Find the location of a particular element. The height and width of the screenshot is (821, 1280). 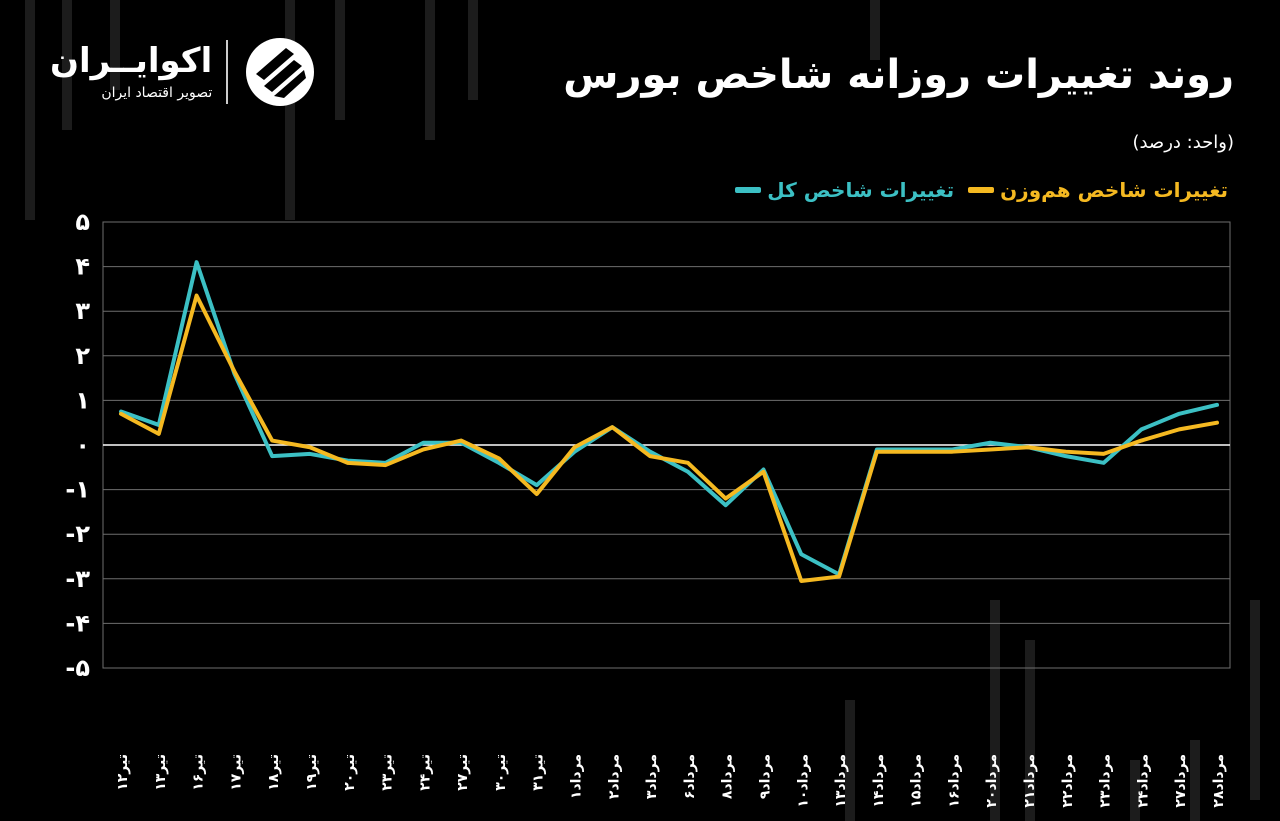

x-tick-label: مرداد۱۳ is located at coordinates (841, 781).